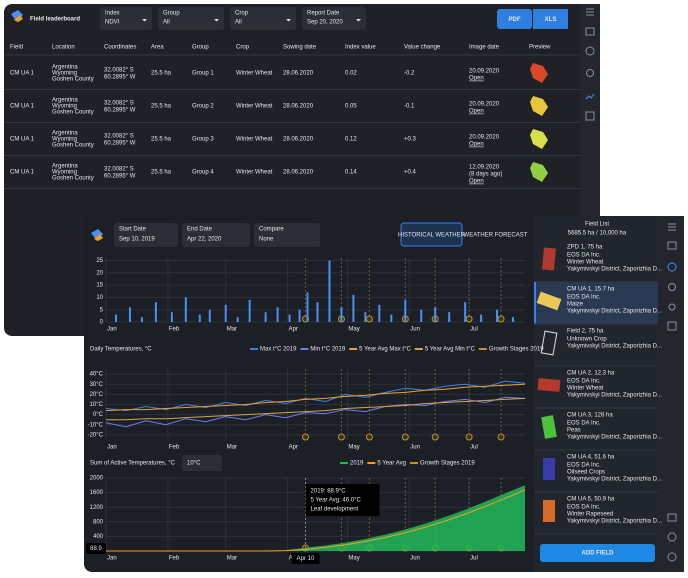 The width and height of the screenshot is (688, 578). I want to click on control-label: Start Date, so click(133, 230).